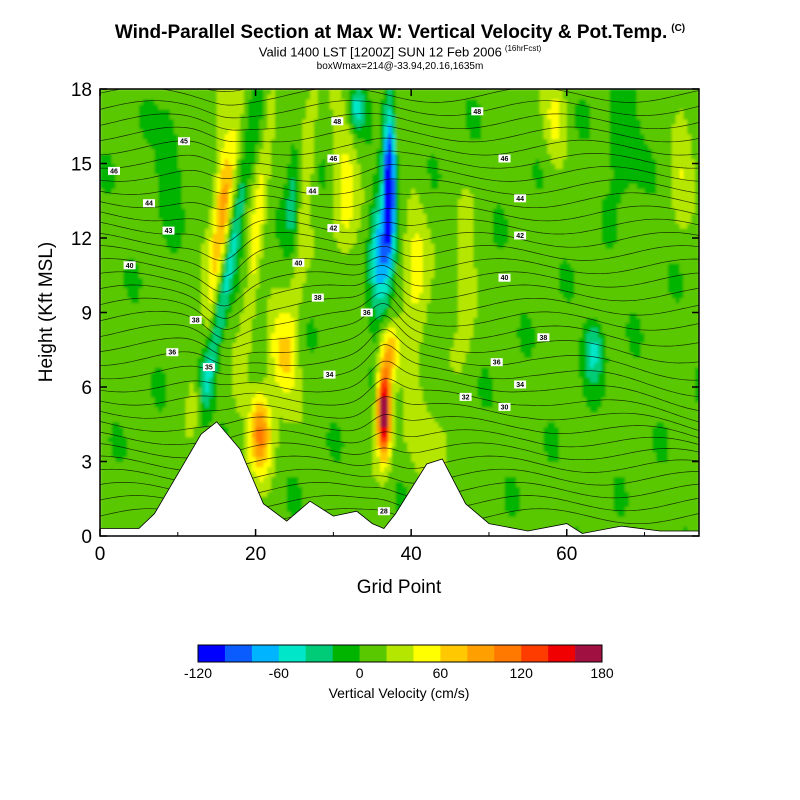 This screenshot has height=800, width=800. I want to click on theta-label: 32, so click(465, 396).